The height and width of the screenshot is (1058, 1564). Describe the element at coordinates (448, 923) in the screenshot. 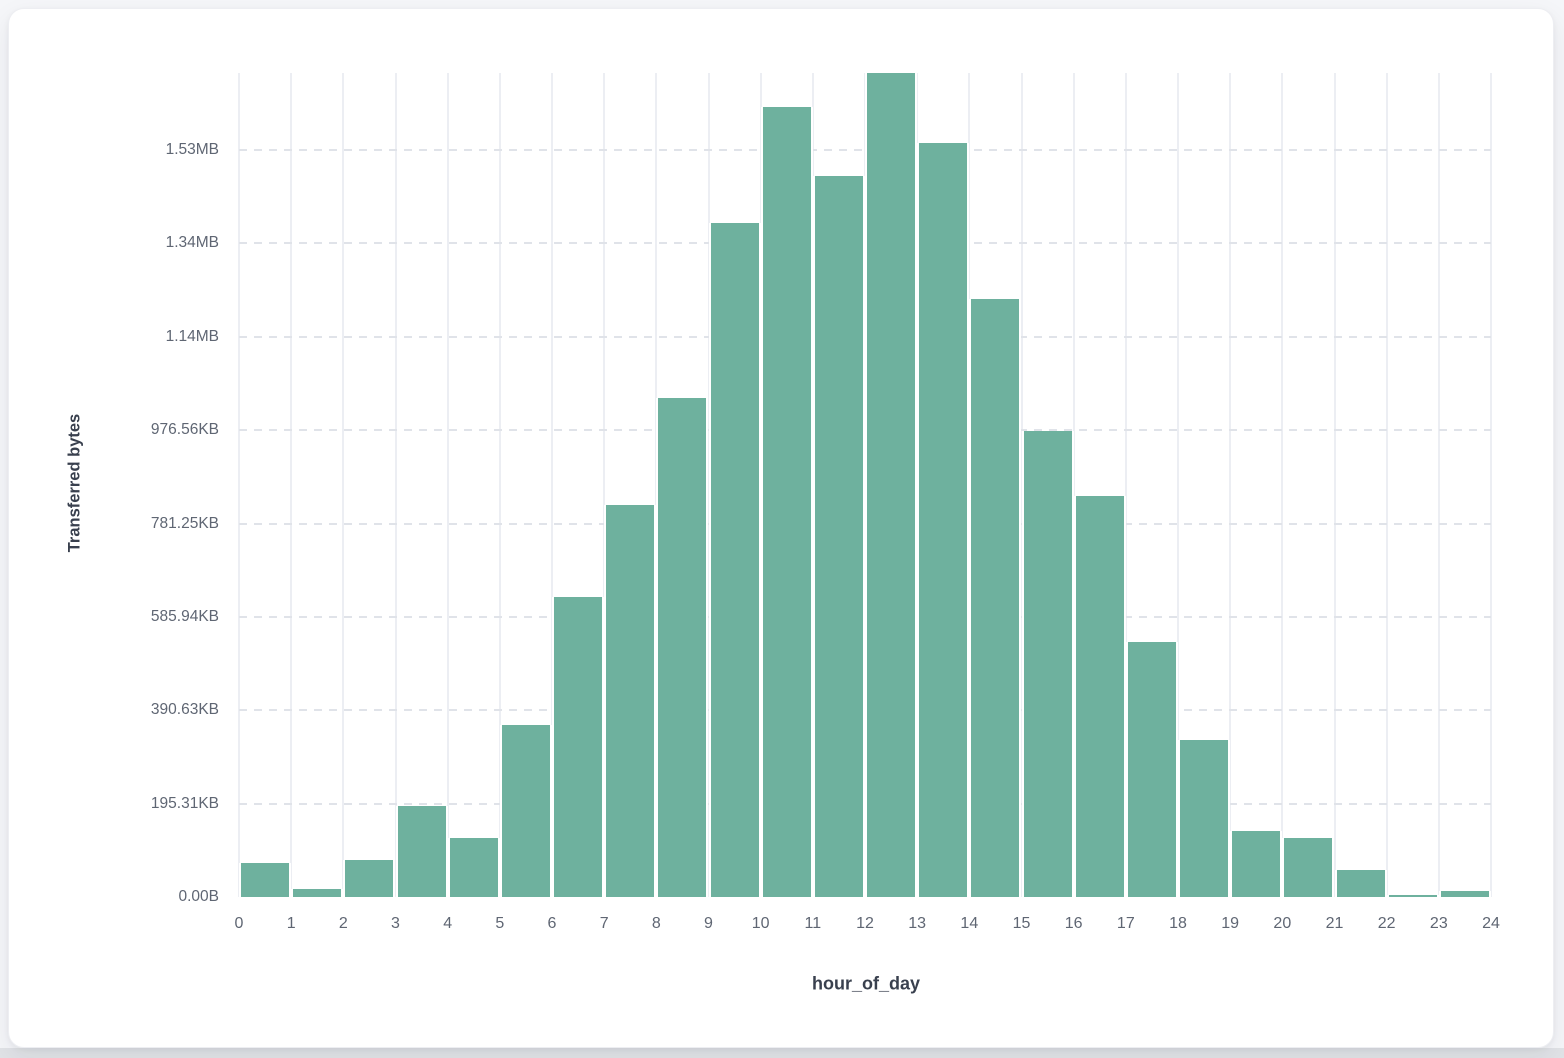

I see `x-tick-label-4: 4` at that location.